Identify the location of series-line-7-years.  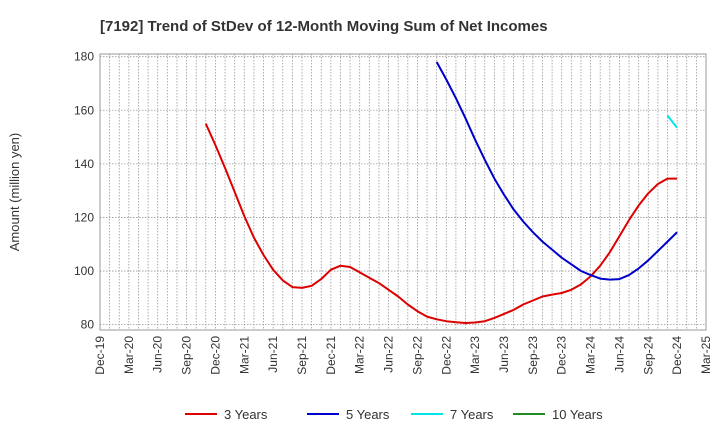
(672, 121).